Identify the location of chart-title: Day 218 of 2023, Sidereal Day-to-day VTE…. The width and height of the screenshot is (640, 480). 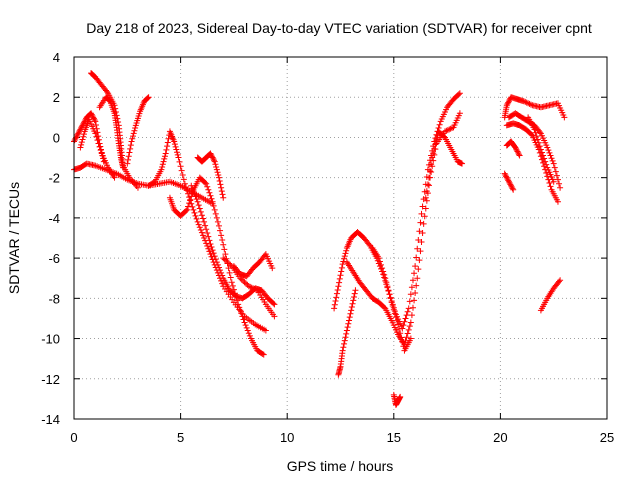
(339, 28).